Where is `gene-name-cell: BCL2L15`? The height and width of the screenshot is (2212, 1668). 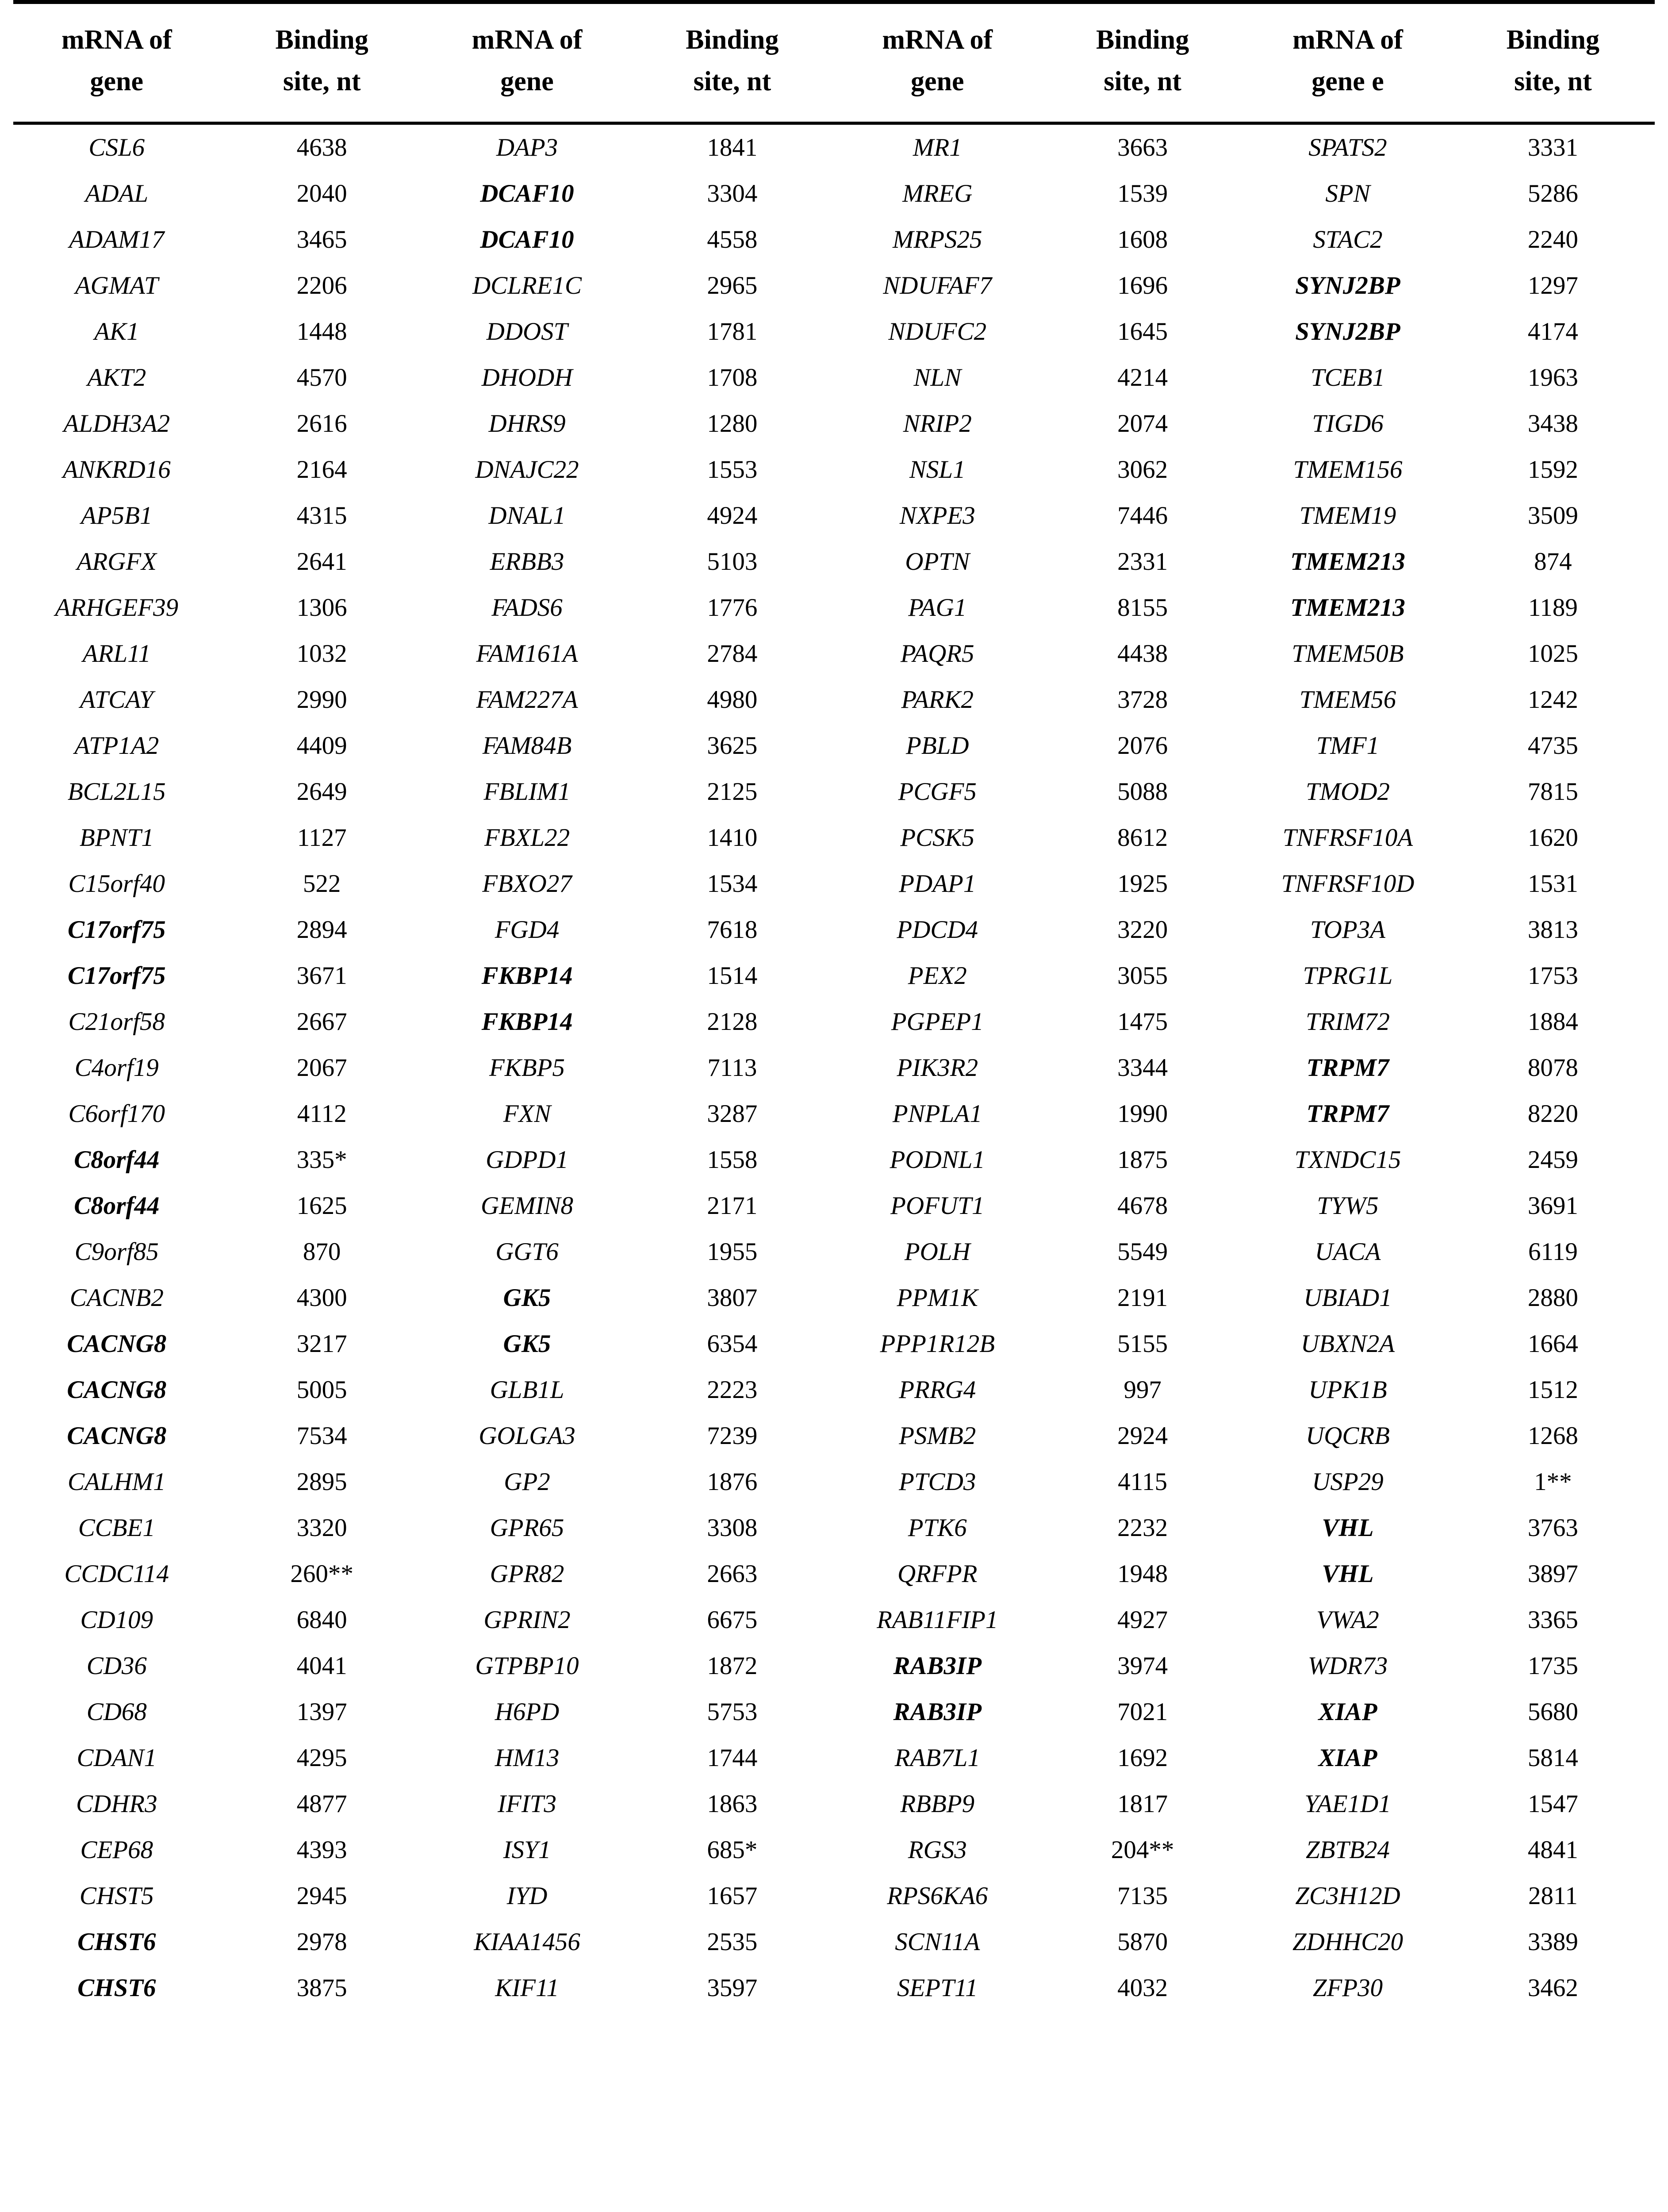
gene-name-cell: BCL2L15 is located at coordinates (116, 792).